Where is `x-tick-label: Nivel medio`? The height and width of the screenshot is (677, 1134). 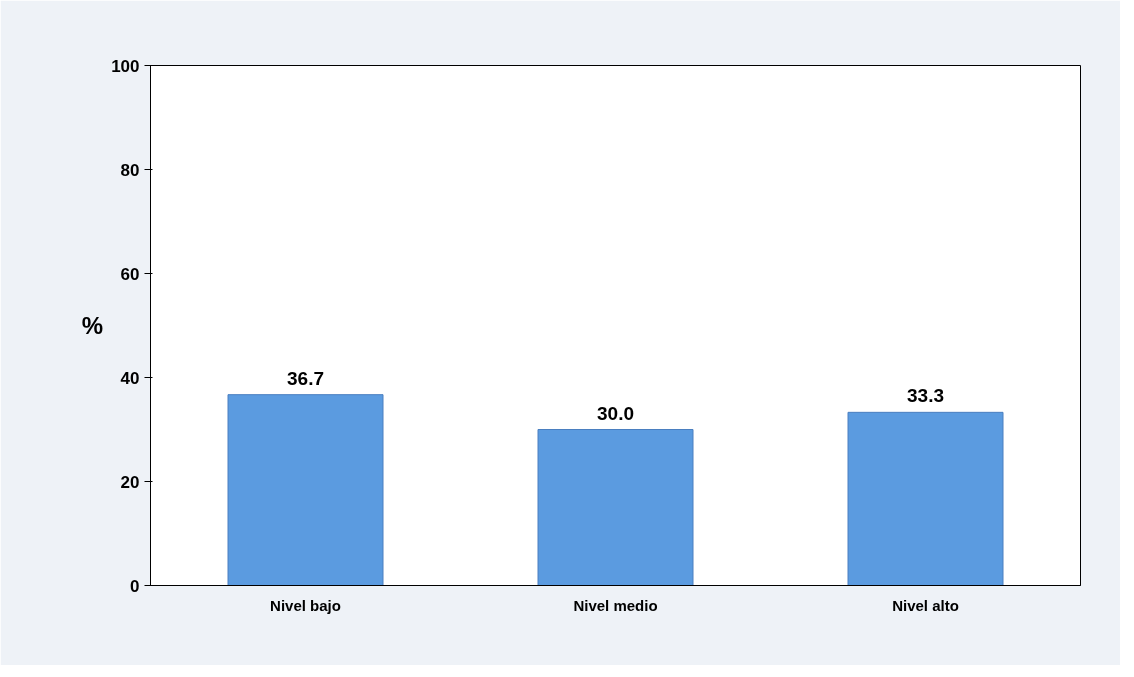 x-tick-label: Nivel medio is located at coordinates (615, 605).